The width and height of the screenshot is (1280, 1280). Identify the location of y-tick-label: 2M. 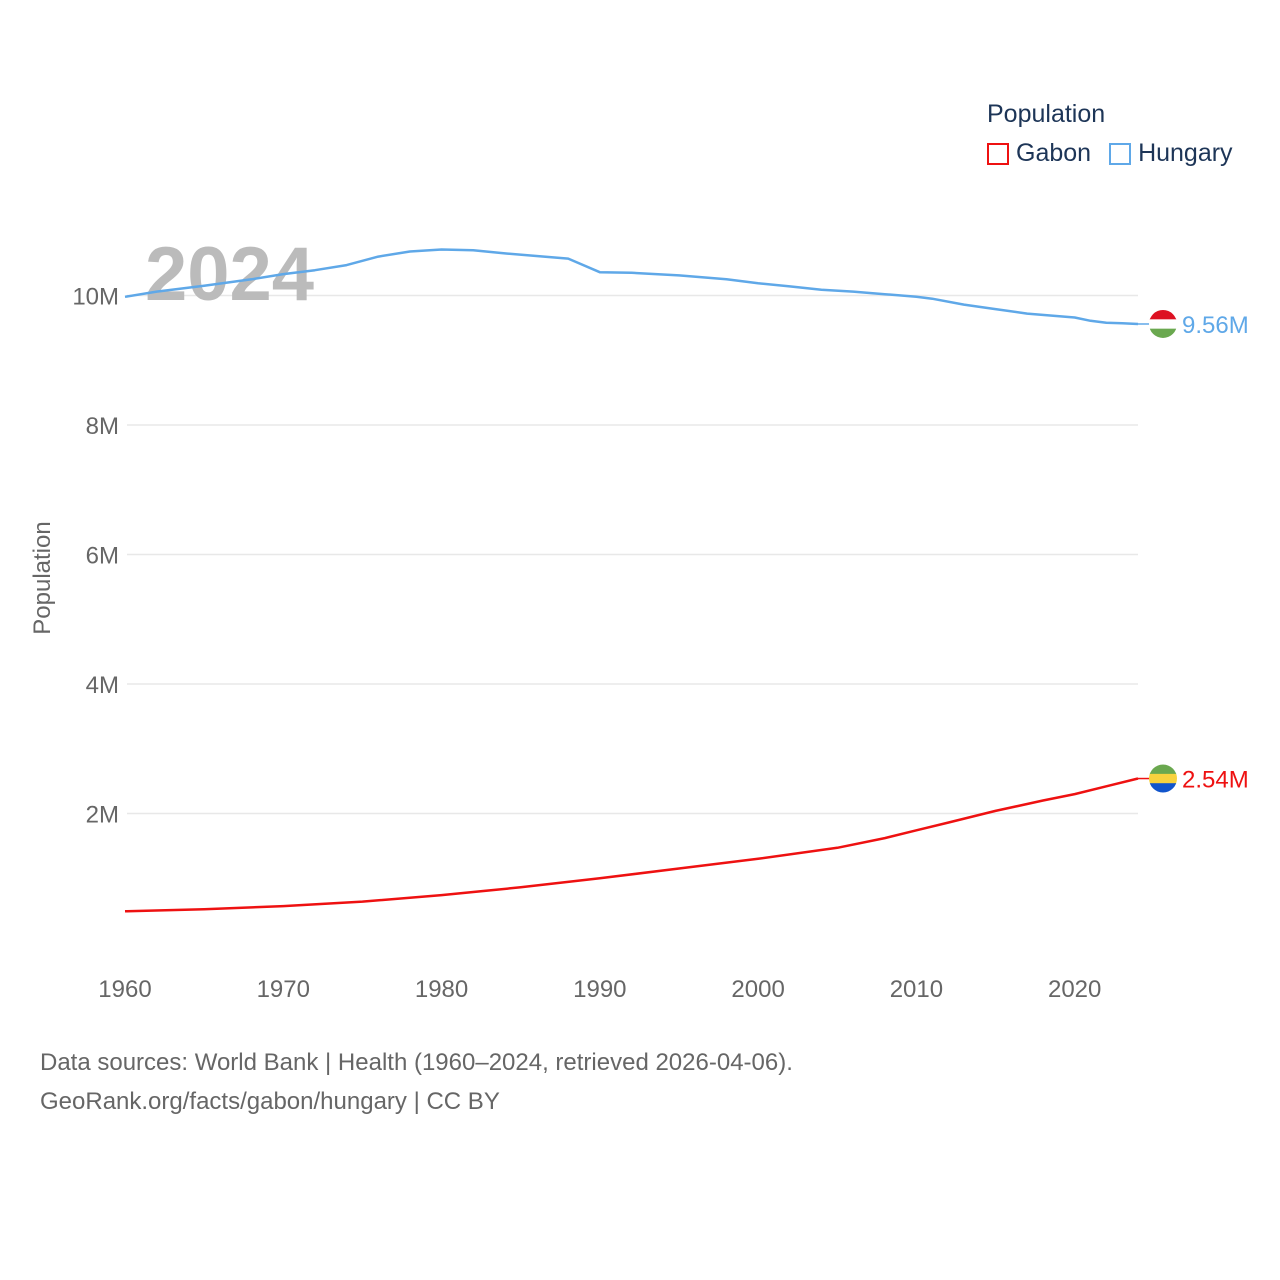
(102, 815).